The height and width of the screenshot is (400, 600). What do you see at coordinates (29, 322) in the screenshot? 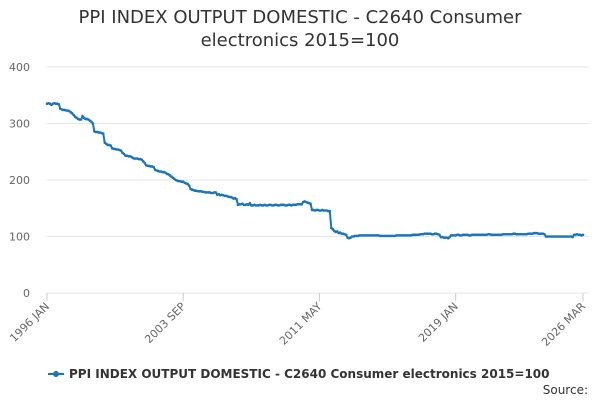
I see `x-tick-label: 1996 JAN` at bounding box center [29, 322].